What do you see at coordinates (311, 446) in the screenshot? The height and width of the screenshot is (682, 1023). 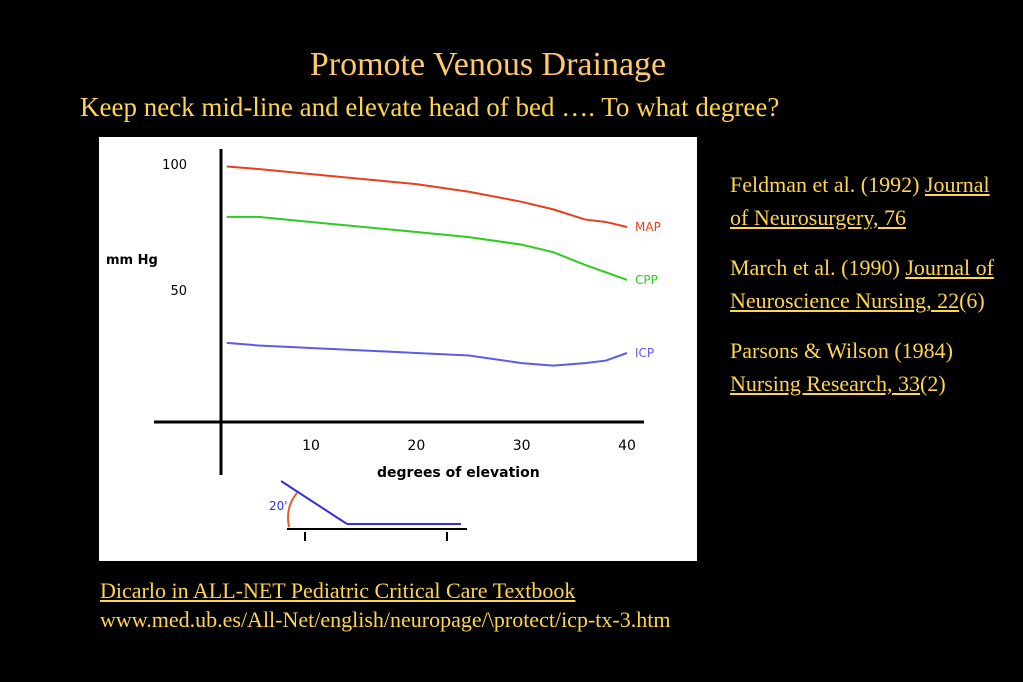 I see `x-tick-label: 10` at bounding box center [311, 446].